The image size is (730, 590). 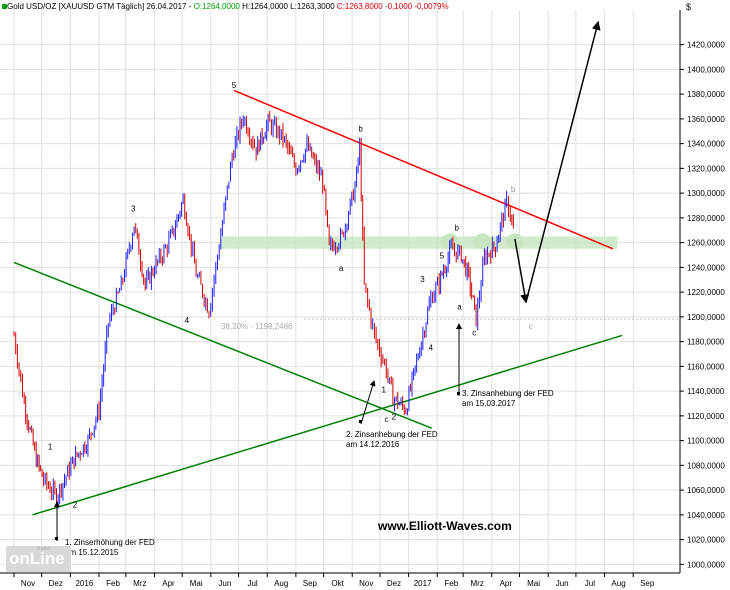 What do you see at coordinates (706, 292) in the screenshot?
I see `y-tick-label: 1220,0000` at bounding box center [706, 292].